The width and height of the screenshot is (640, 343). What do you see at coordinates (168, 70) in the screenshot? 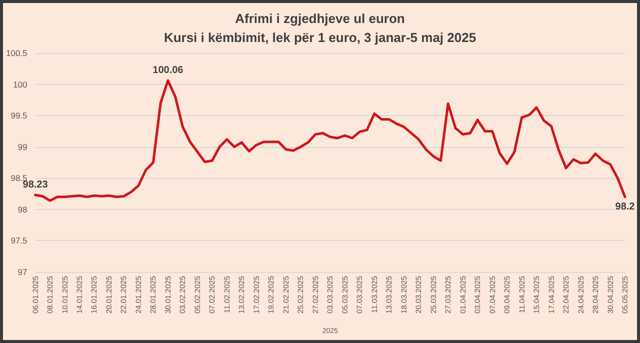
I see `data-label: 100.06` at bounding box center [168, 70].